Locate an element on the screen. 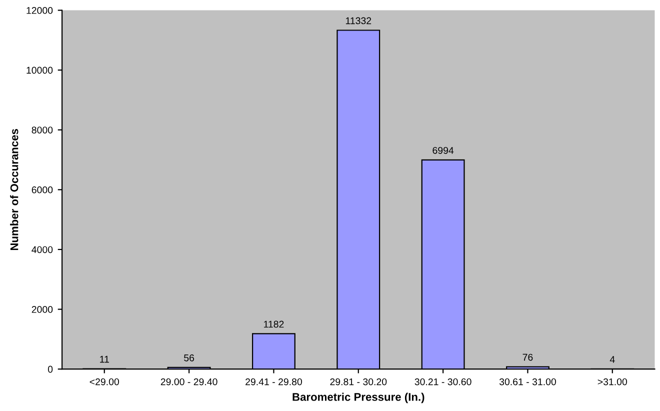 The image size is (660, 411). data-label: 76 is located at coordinates (527, 357).